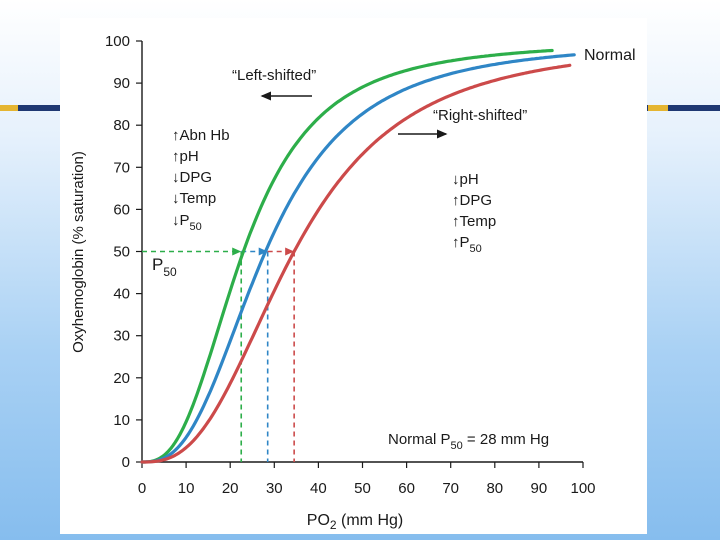 The height and width of the screenshot is (540, 720). What do you see at coordinates (362, 488) in the screenshot?
I see `x-tick-label: 50` at bounding box center [362, 488].